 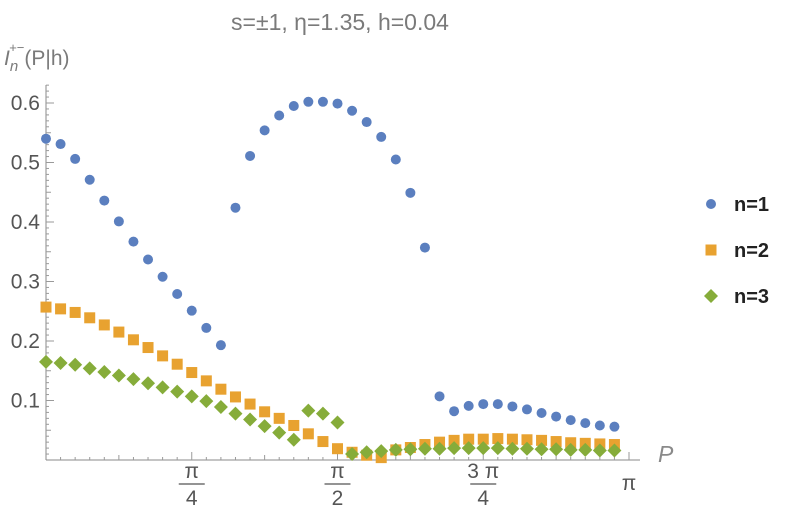 What do you see at coordinates (737, 205) in the screenshot?
I see `legend-item: n=1` at bounding box center [737, 205].